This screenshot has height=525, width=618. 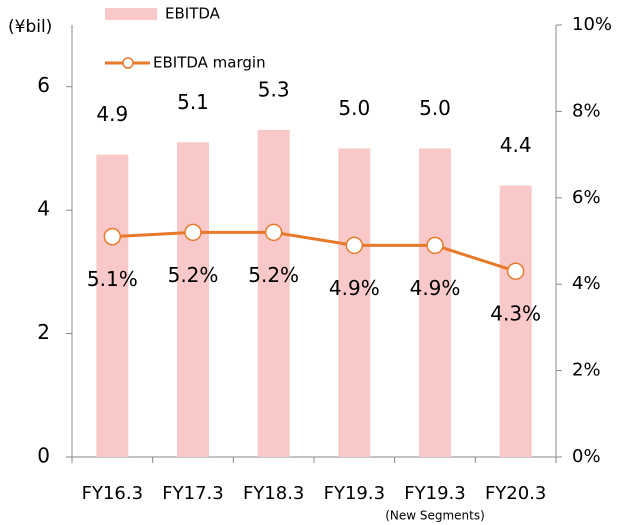 What do you see at coordinates (192, 493) in the screenshot?
I see `x-tick-label: FY17.3` at bounding box center [192, 493].